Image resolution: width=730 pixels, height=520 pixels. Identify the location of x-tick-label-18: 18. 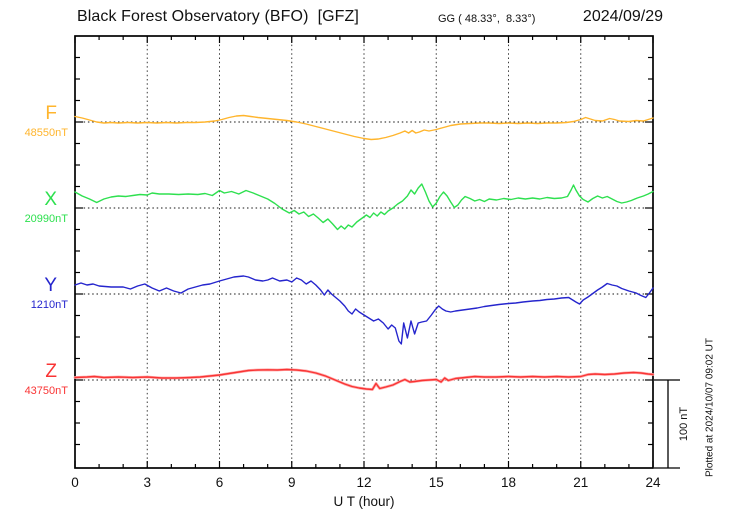
(508, 482).